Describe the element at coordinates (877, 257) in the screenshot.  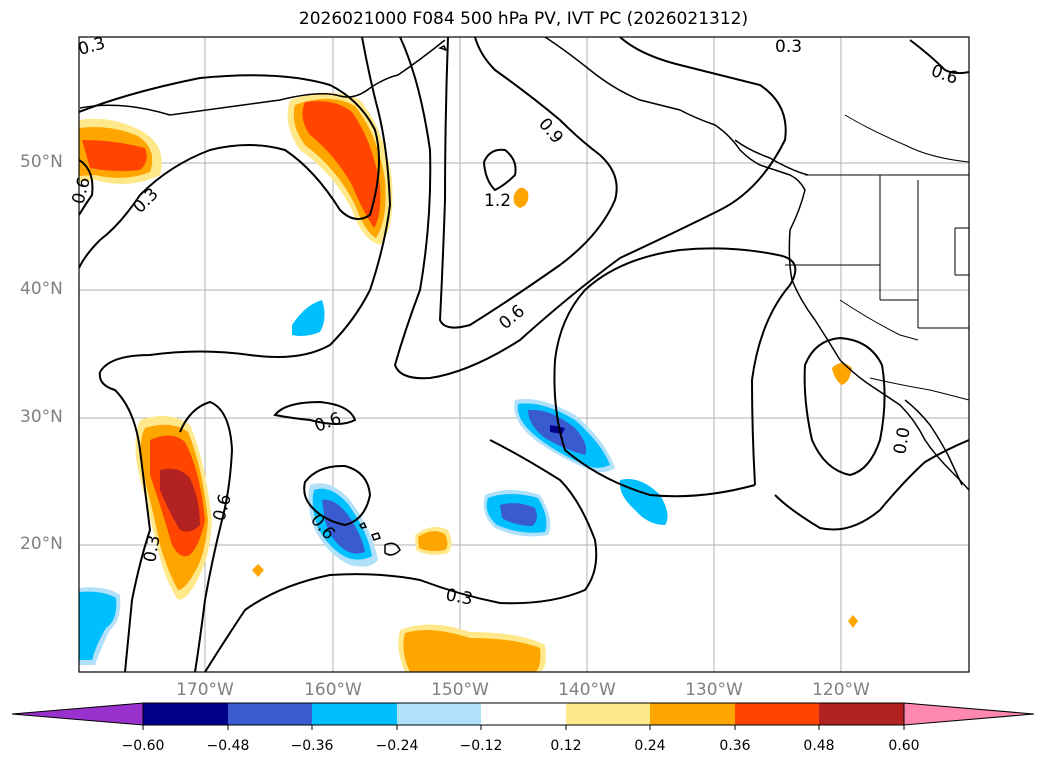
I see `political-borders` at that location.